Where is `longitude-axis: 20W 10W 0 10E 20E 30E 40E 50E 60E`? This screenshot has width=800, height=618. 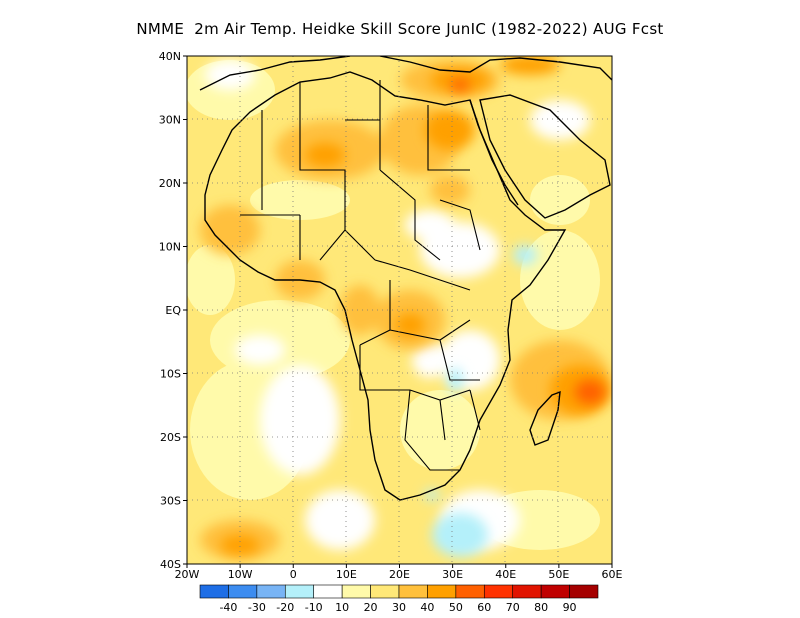 longitude-axis: 20W 10W 0 10E 20E 30E 40E 50E 60E is located at coordinates (399, 572).